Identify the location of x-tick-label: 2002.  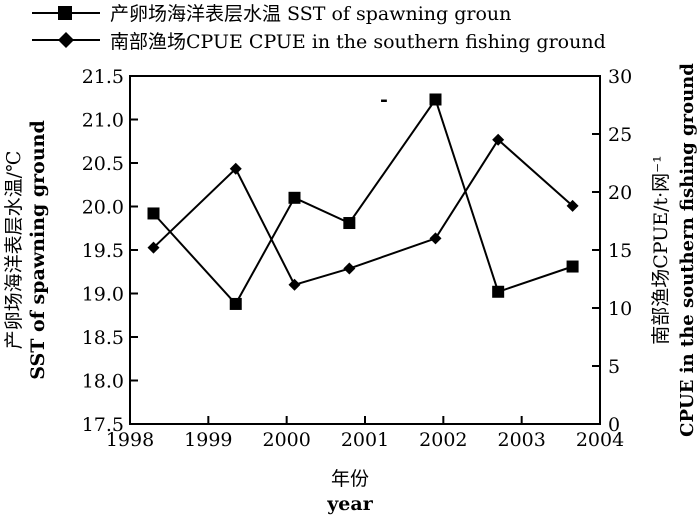
(443, 440).